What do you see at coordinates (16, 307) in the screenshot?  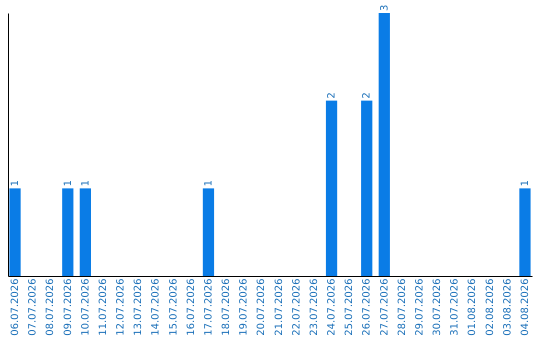 I see `x-tick-label: 06.07.2026` at bounding box center [16, 307].